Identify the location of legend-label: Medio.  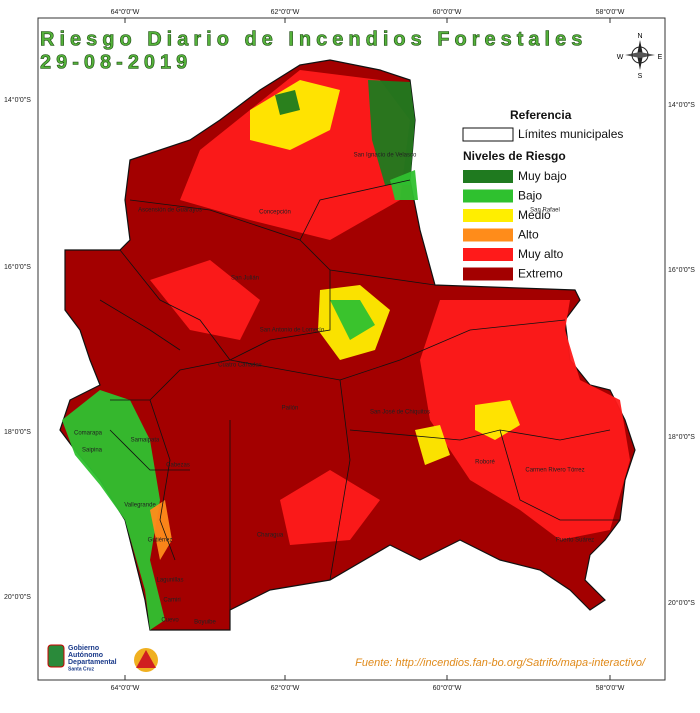
(534, 215).